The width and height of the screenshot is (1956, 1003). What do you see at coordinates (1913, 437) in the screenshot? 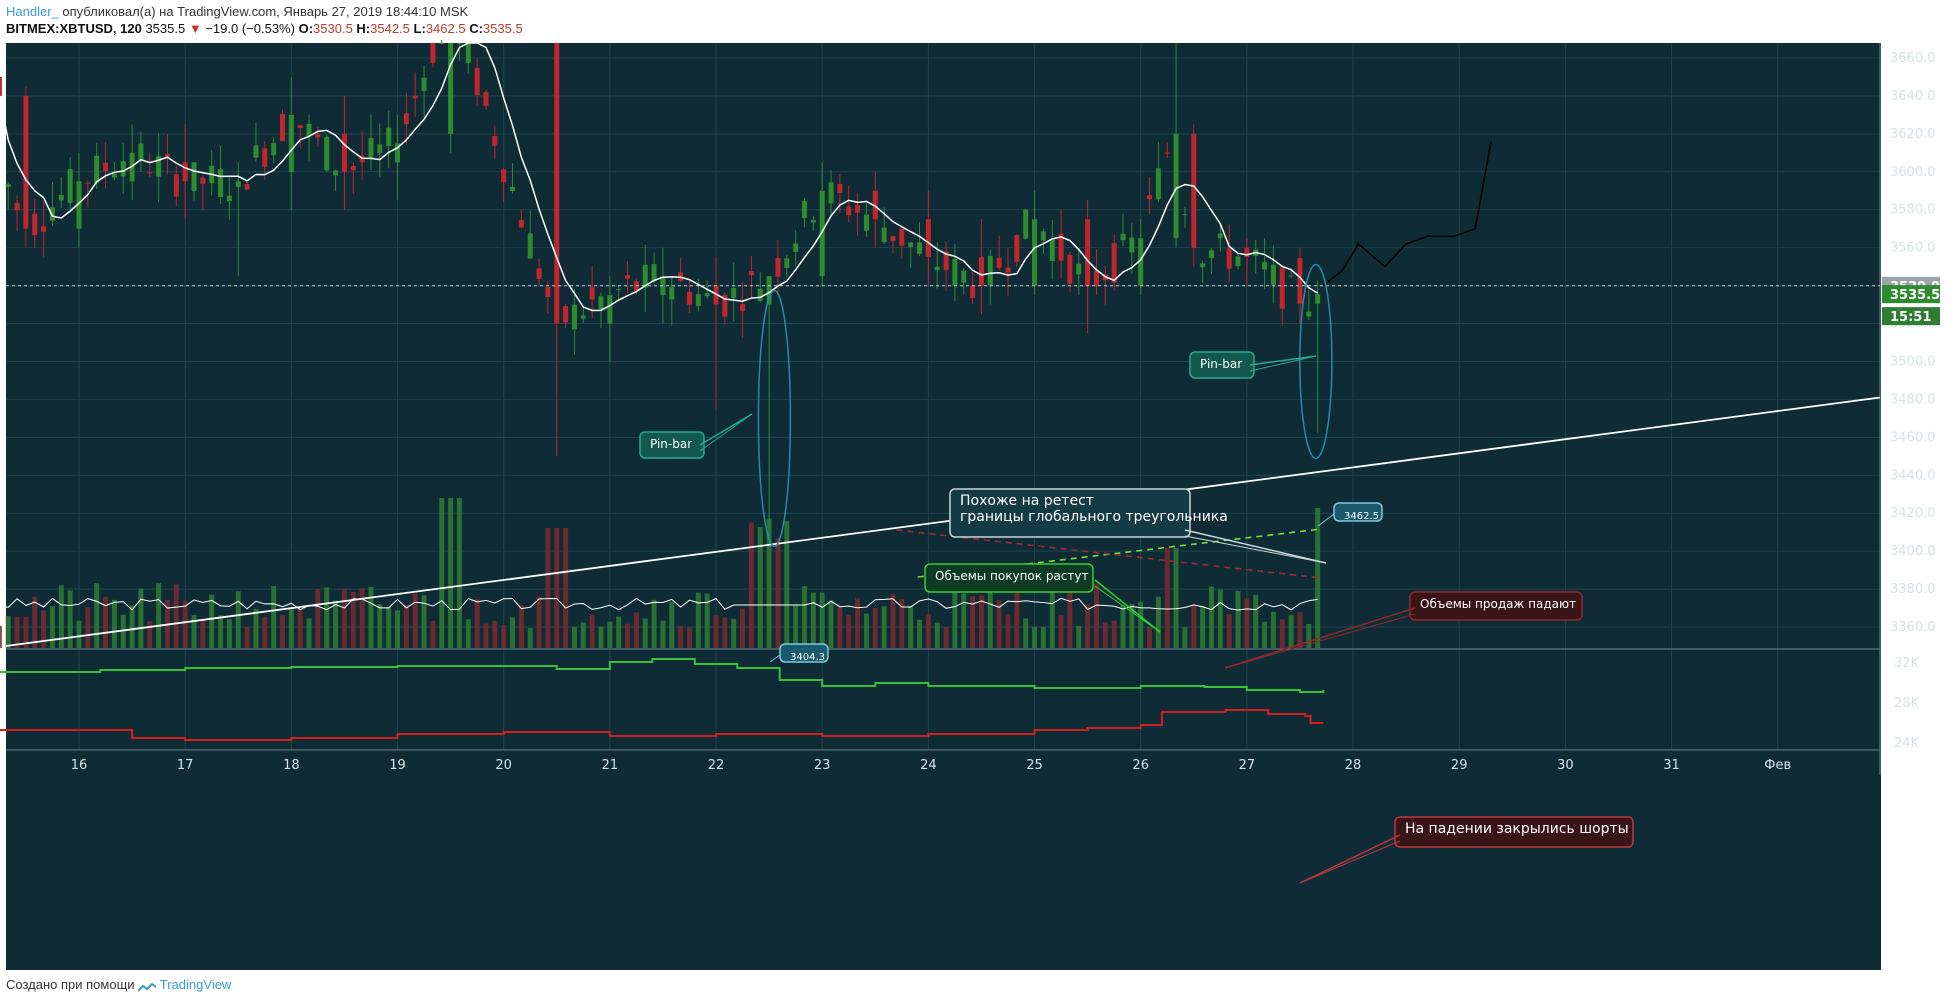
I see `price-tick-label: 3460.0` at bounding box center [1913, 437].